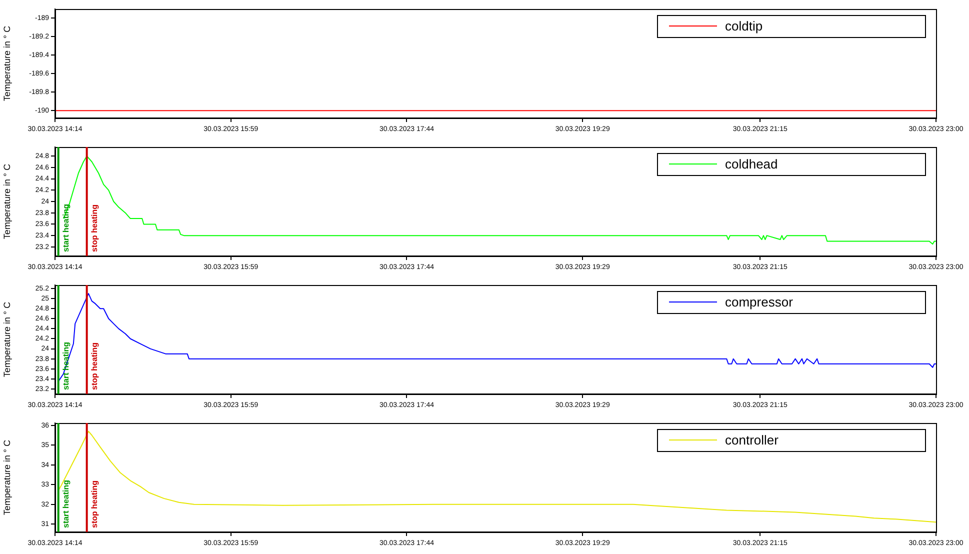 This screenshot has height=554, width=969. What do you see at coordinates (752, 440) in the screenshot?
I see `legend-label: controller` at bounding box center [752, 440].